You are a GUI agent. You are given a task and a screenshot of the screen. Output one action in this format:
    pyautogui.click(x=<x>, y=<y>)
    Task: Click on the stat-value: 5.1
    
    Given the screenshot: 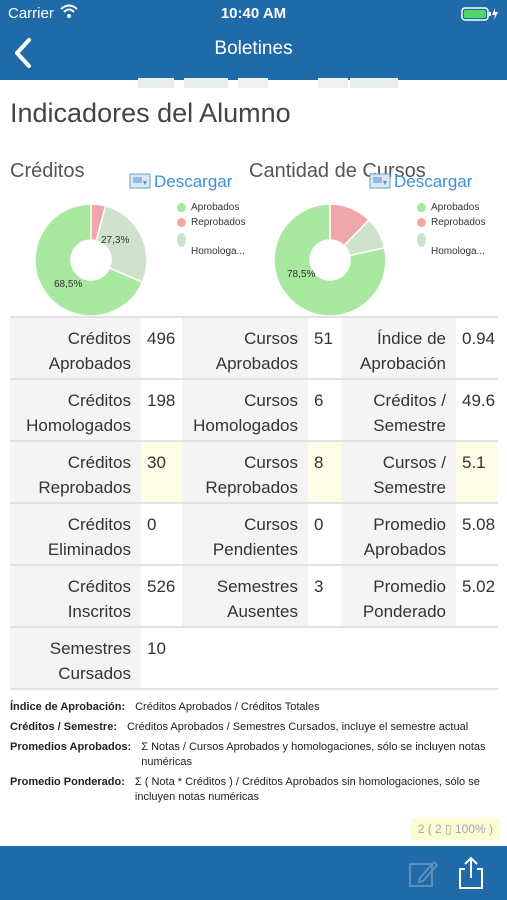 What is the action you would take?
    pyautogui.click(x=477, y=472)
    